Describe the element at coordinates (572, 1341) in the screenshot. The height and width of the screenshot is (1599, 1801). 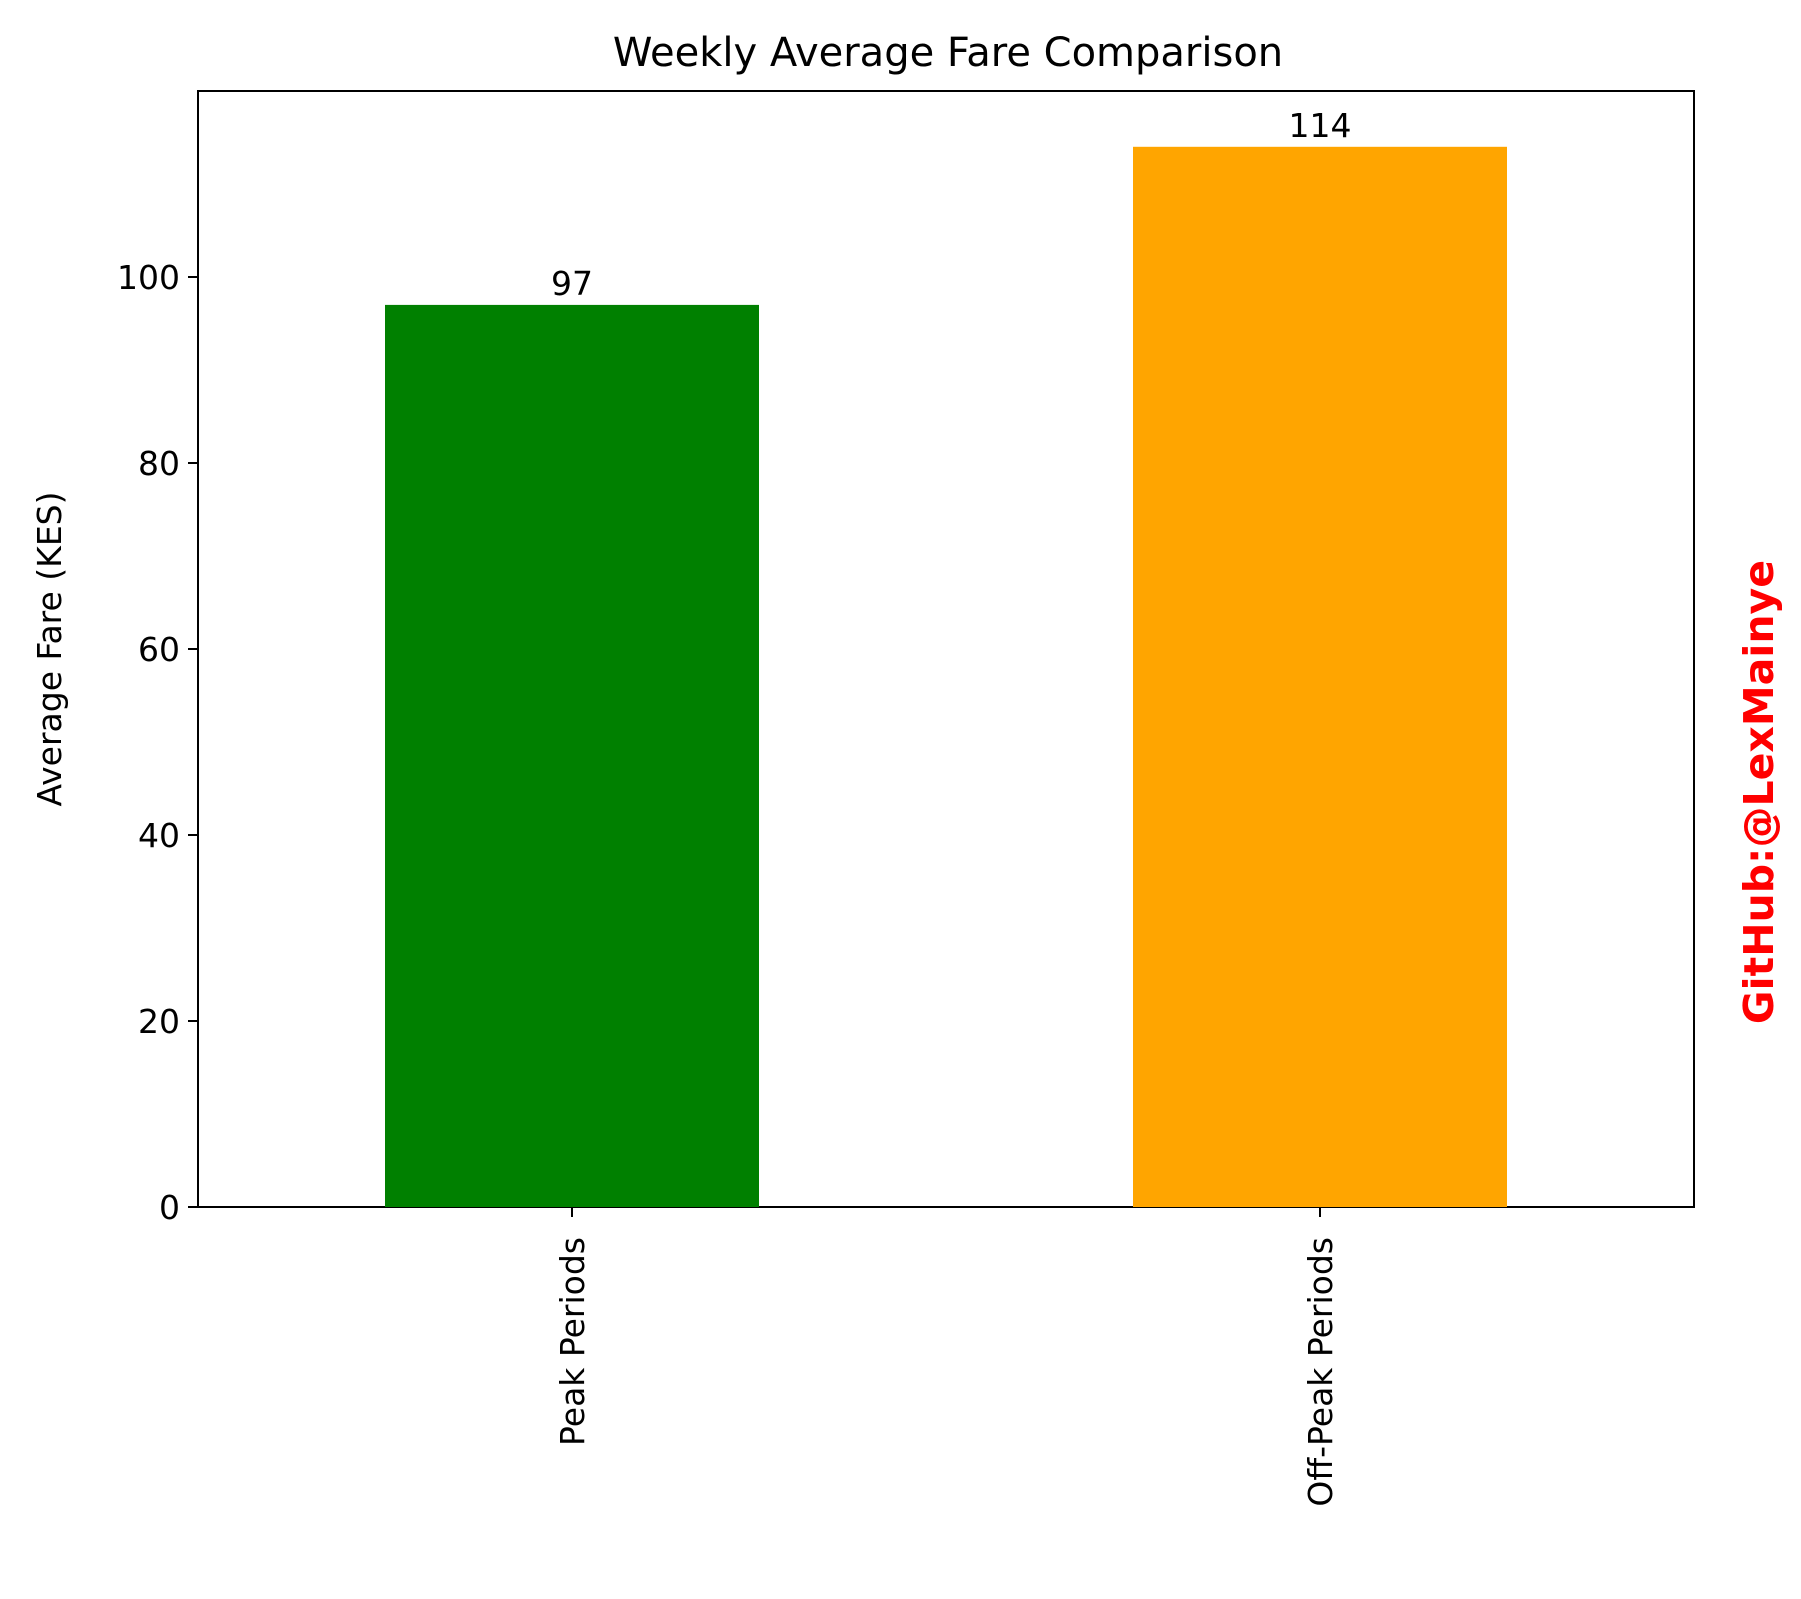
I see `x-tick-label-1: Peak Periods` at that location.